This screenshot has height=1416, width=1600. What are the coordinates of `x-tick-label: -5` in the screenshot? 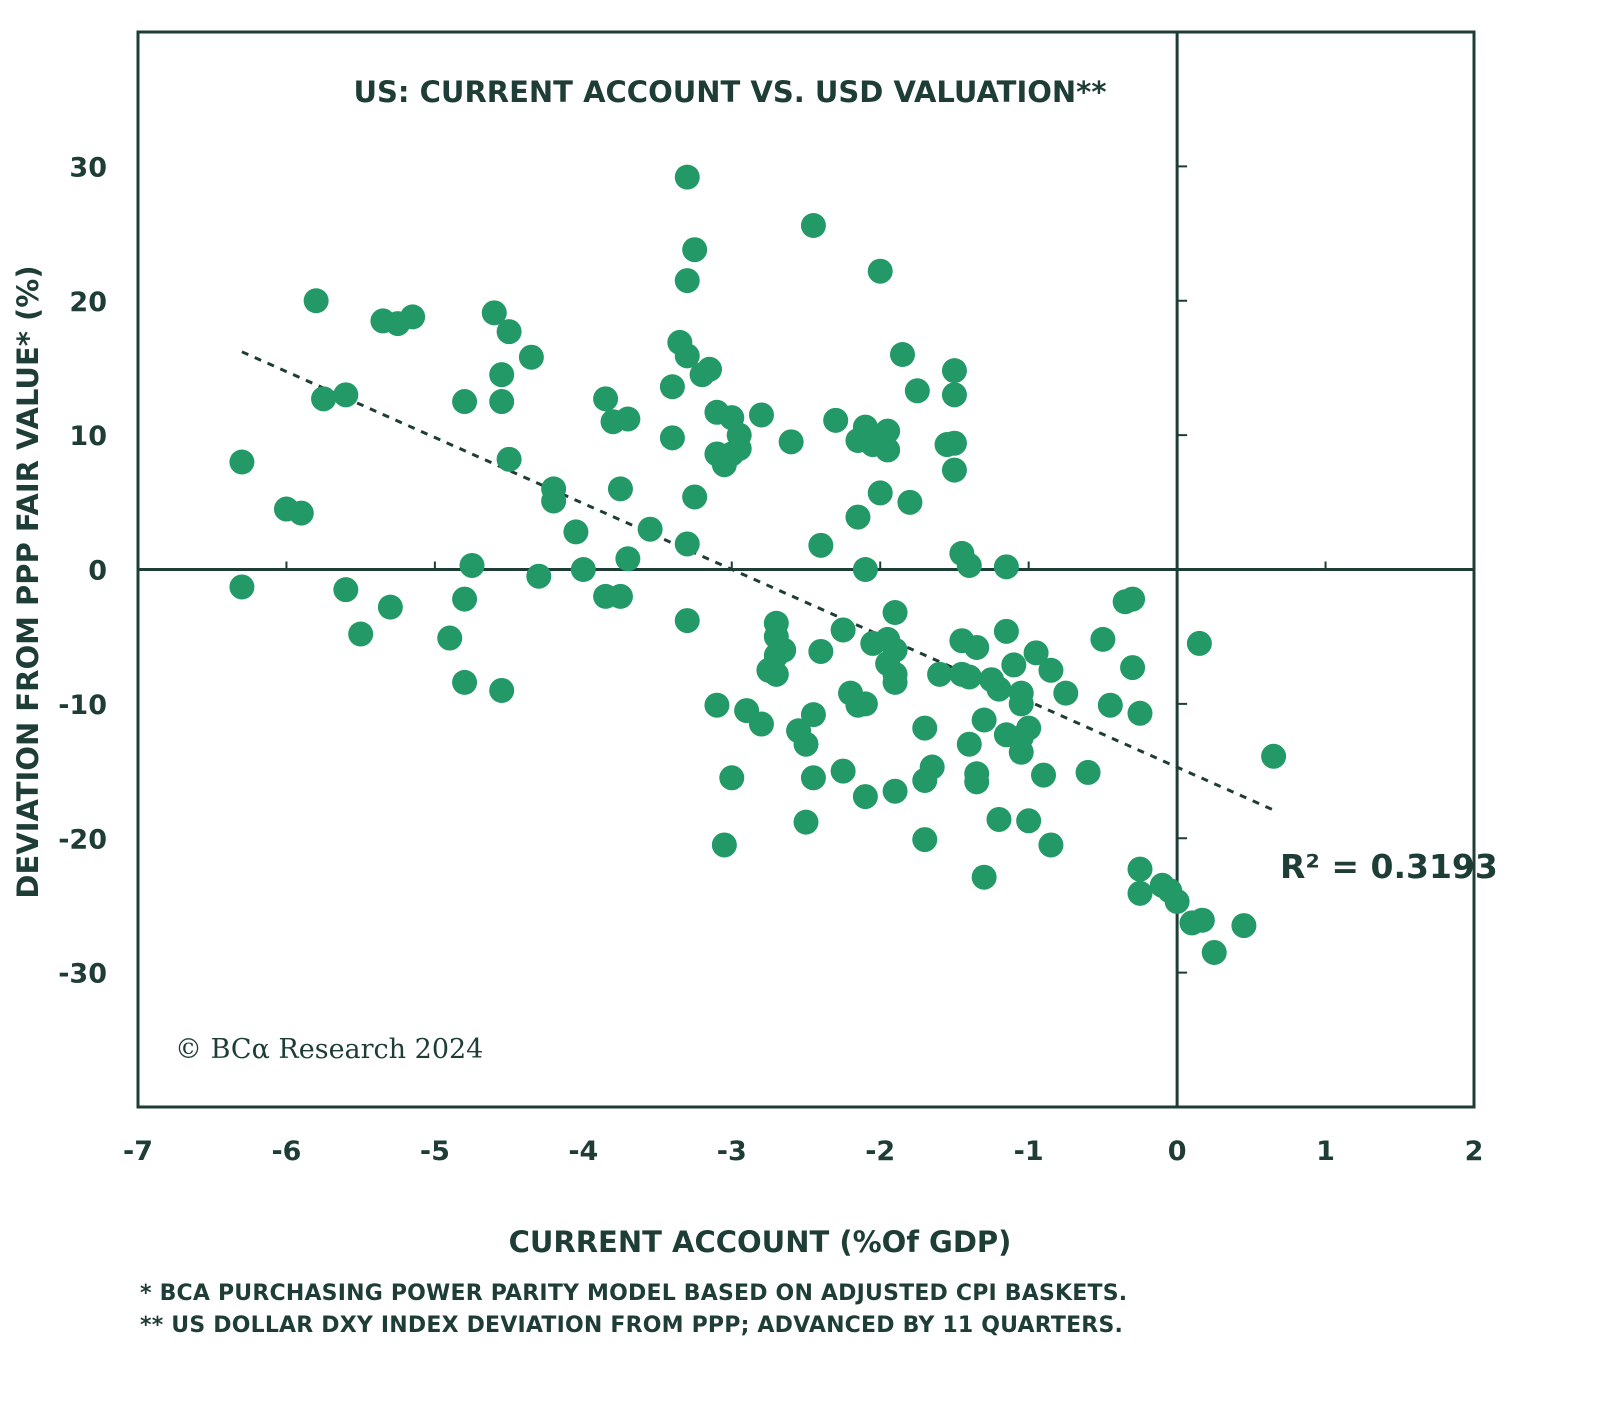 It's located at (435, 1151).